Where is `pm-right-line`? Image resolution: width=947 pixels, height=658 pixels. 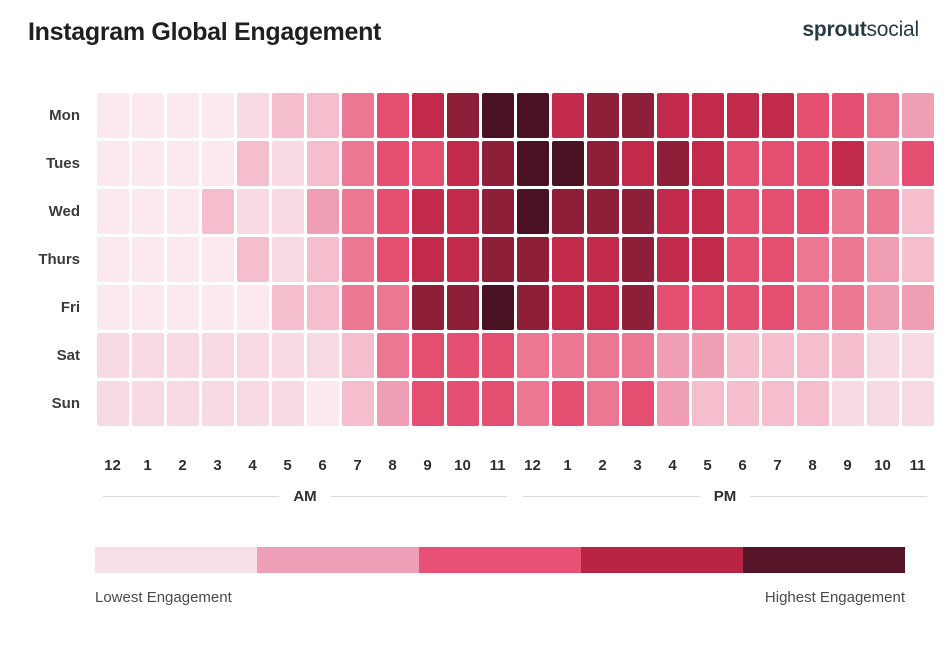 pm-right-line is located at coordinates (838, 496).